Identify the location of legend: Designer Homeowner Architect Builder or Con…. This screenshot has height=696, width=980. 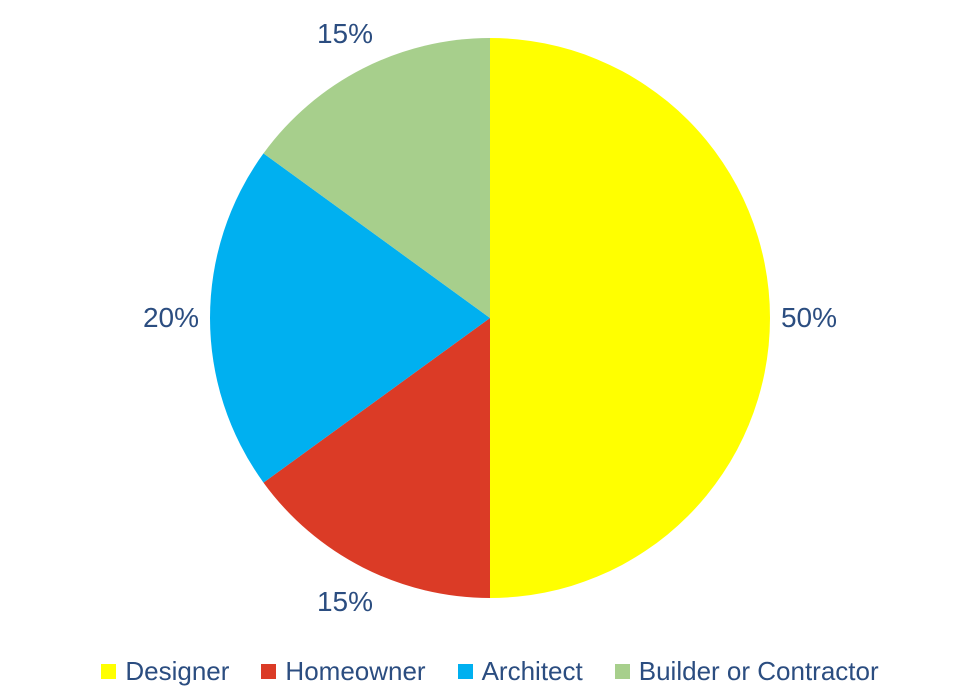
(490, 671).